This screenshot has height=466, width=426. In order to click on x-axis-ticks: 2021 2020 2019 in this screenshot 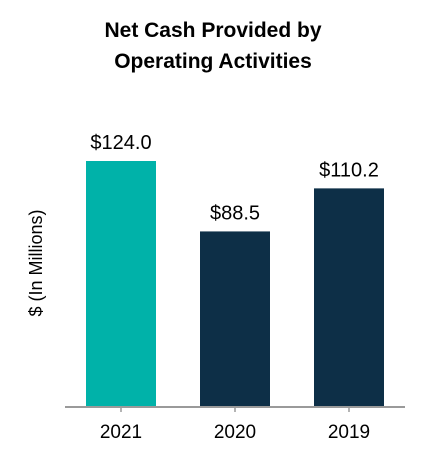, I will do `click(235, 425)`.